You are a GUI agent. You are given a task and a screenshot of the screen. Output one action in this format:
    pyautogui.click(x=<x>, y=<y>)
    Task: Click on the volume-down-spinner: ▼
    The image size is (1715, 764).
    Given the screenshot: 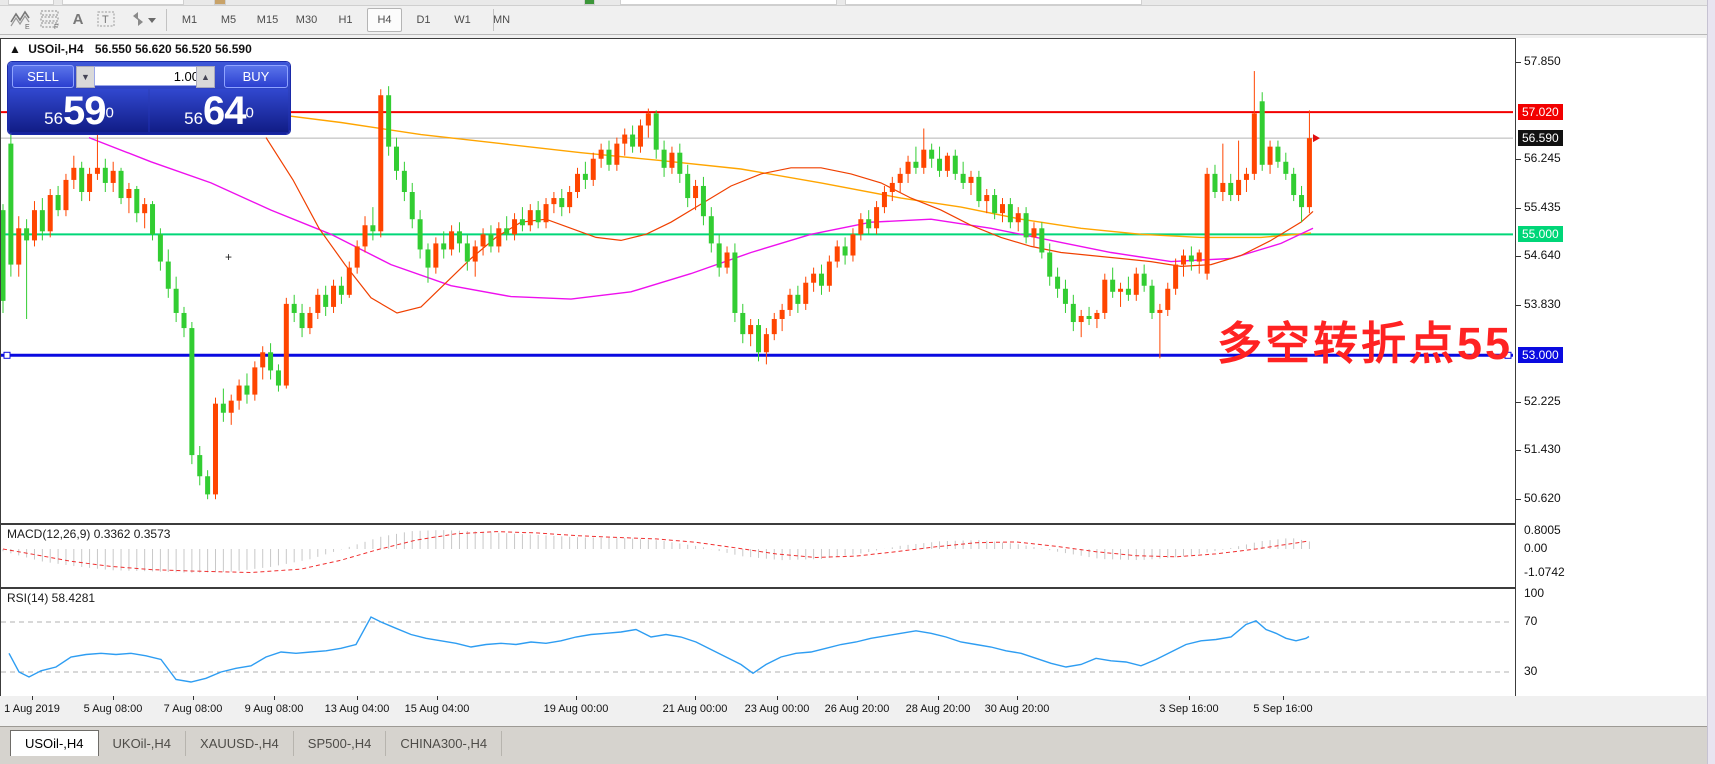 What is the action you would take?
    pyautogui.click(x=85, y=77)
    